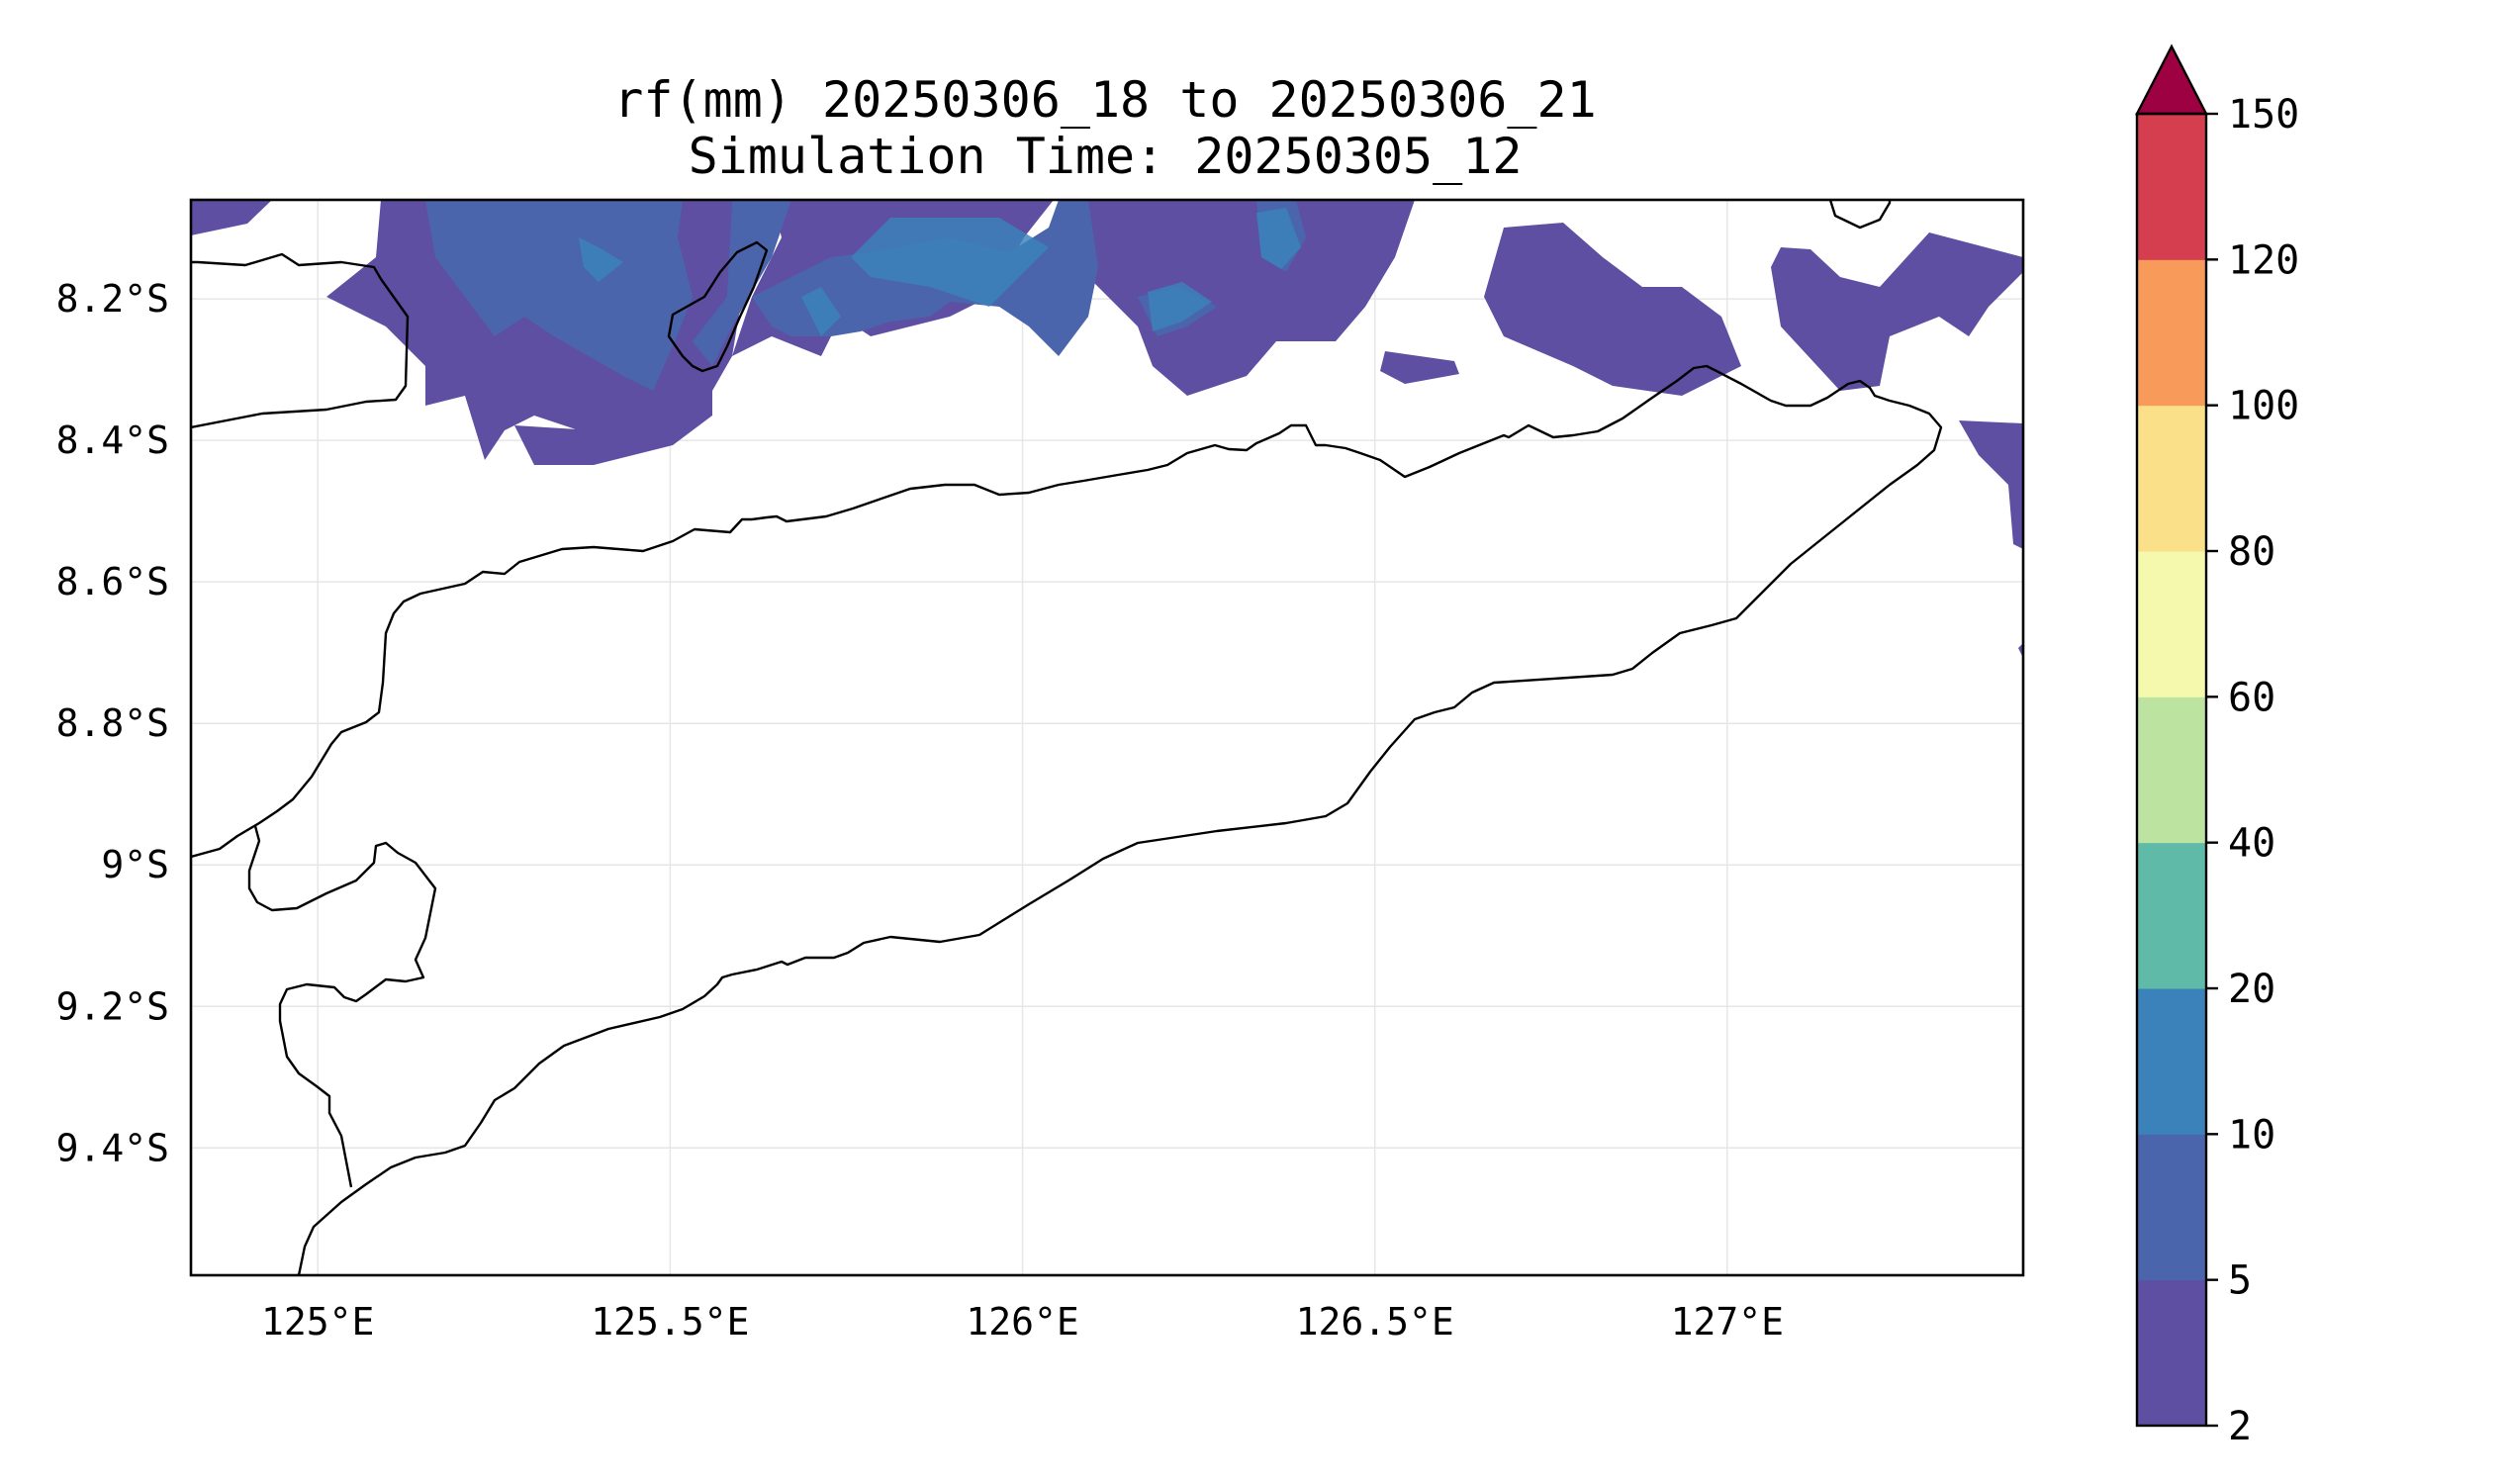 The image size is (2504, 1484). Describe the element at coordinates (2240, 1281) in the screenshot. I see `colorbar-tick-label: 5` at that location.